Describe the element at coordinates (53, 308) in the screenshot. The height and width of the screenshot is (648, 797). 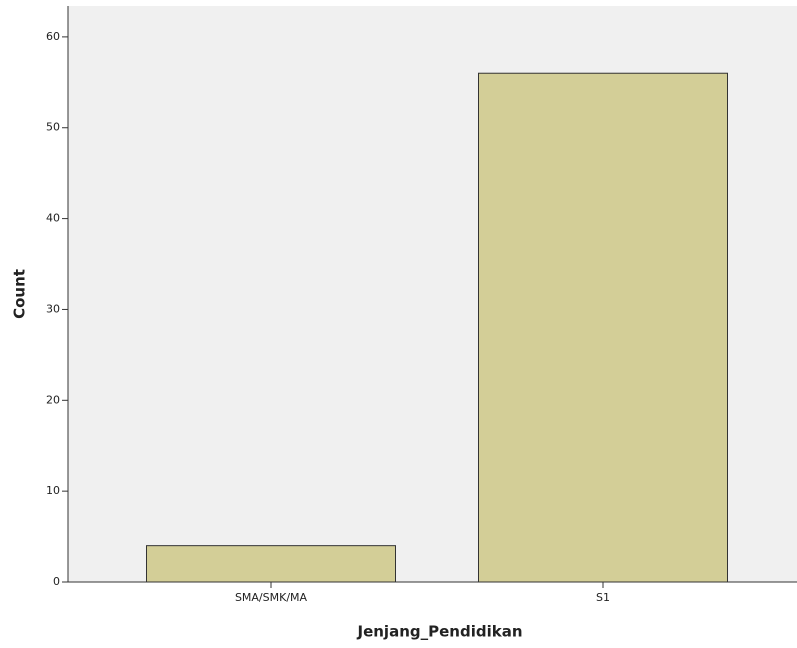
I see `y-tick-label: 30` at that location.